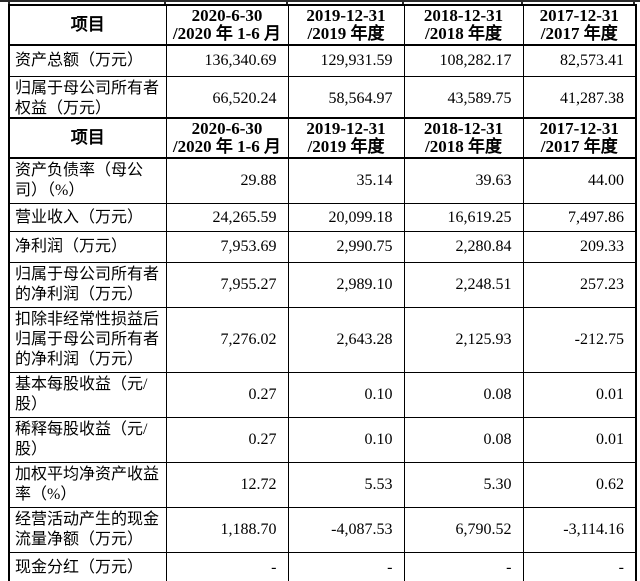 This screenshot has width=640, height=581. Describe the element at coordinates (463, 180) in the screenshot. I see `value-cell: 39.63` at that location.